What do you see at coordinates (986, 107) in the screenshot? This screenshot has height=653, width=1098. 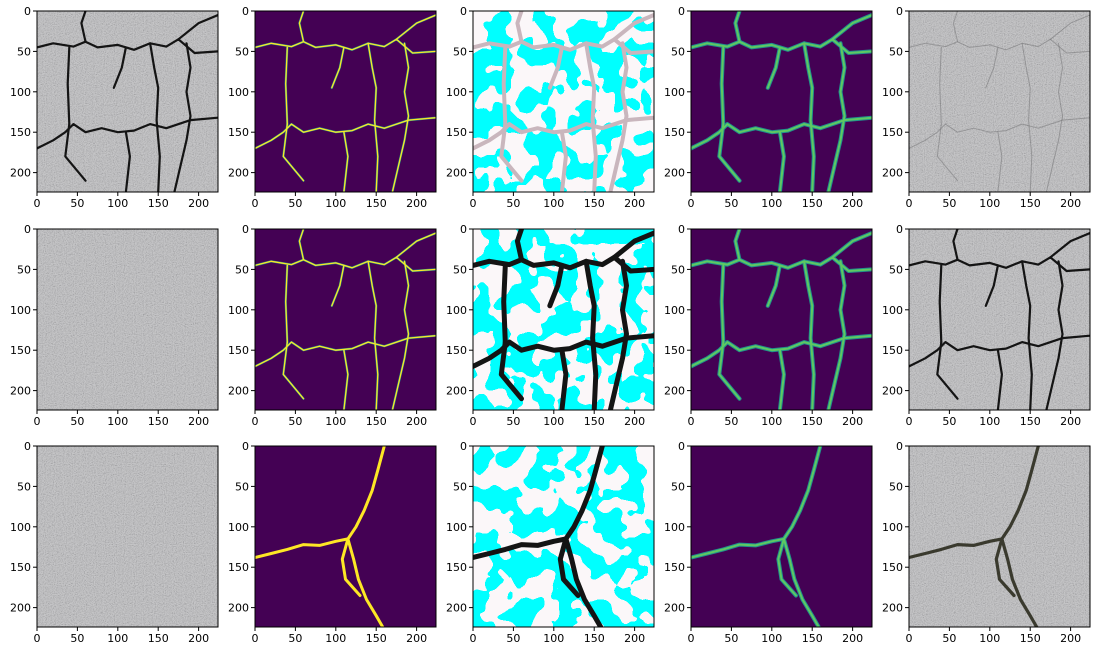 I see `panel-r1c5: 0 50 100 150 200 0 50 100 150 200` at bounding box center [986, 107].